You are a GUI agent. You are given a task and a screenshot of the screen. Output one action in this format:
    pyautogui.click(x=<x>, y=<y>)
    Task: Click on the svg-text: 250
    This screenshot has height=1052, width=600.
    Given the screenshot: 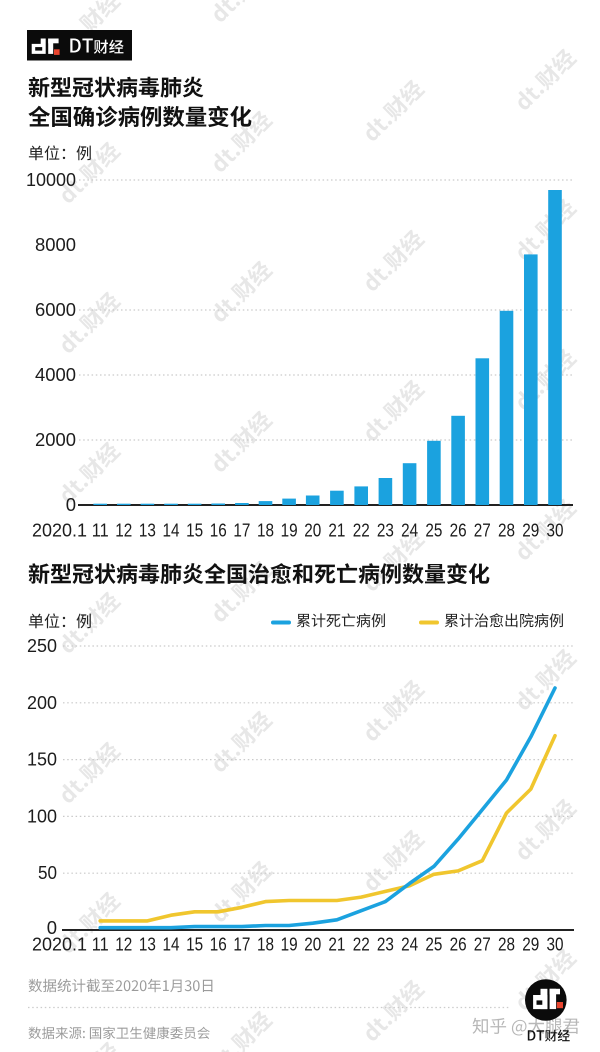 What is the action you would take?
    pyautogui.click(x=42, y=645)
    